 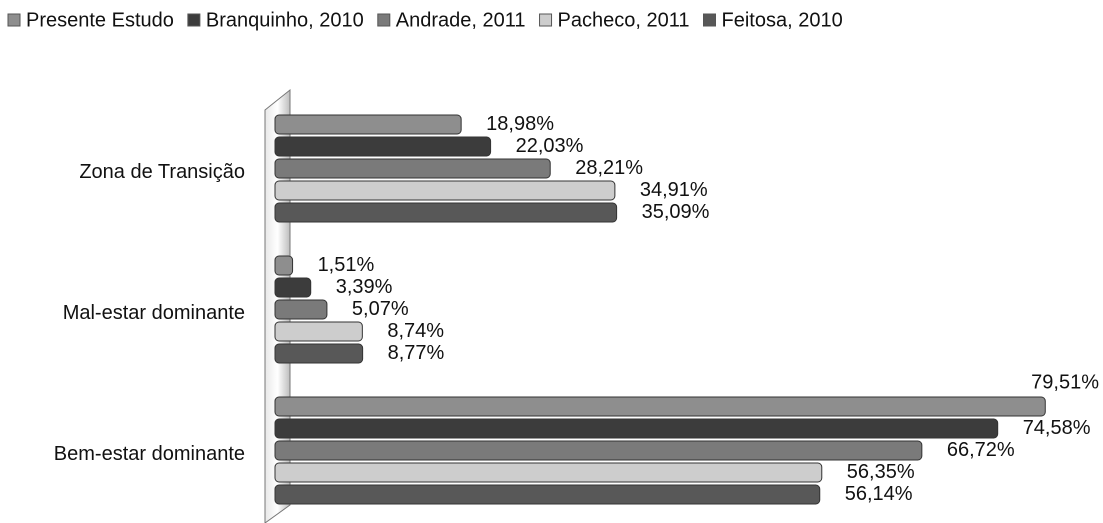 What do you see at coordinates (461, 20) in the screenshot?
I see `legend-label: Andrade, 2011` at bounding box center [461, 20].